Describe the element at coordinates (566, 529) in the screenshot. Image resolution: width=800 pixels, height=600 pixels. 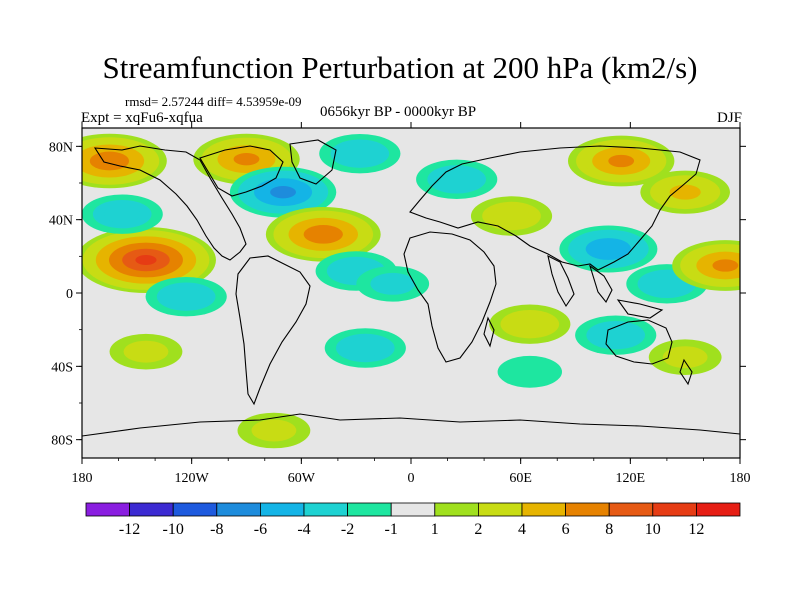
I see `colorbar-label: 6` at that location.